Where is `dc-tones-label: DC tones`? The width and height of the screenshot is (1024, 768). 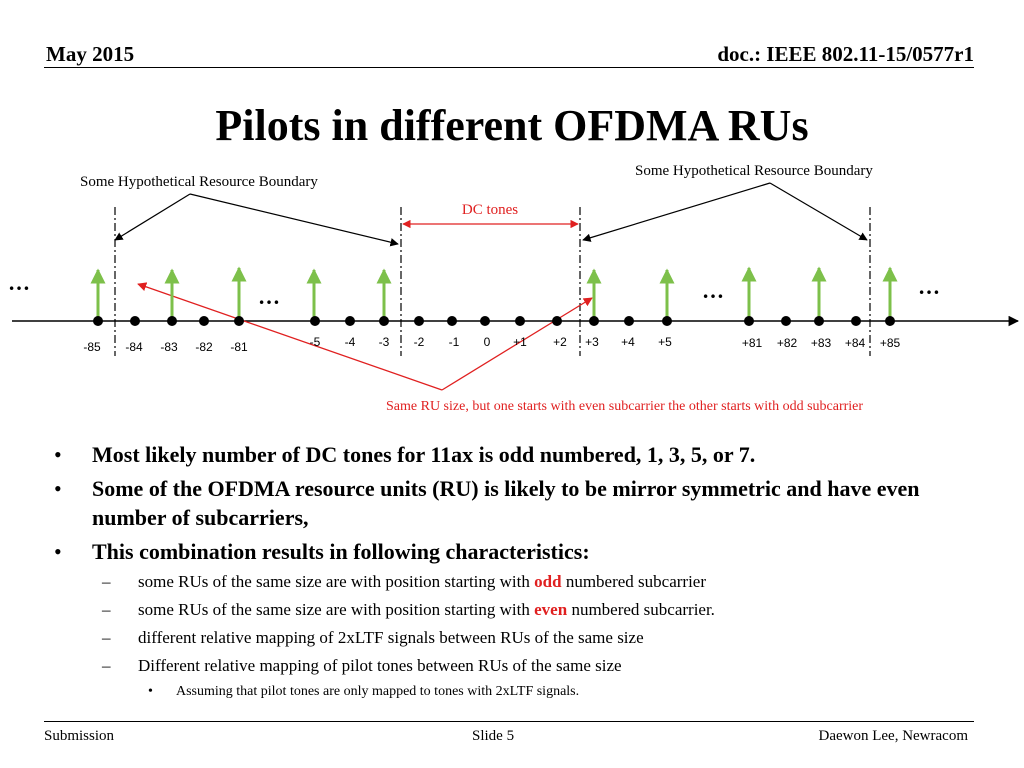
dc-tones-label: DC tones is located at coordinates (490, 210).